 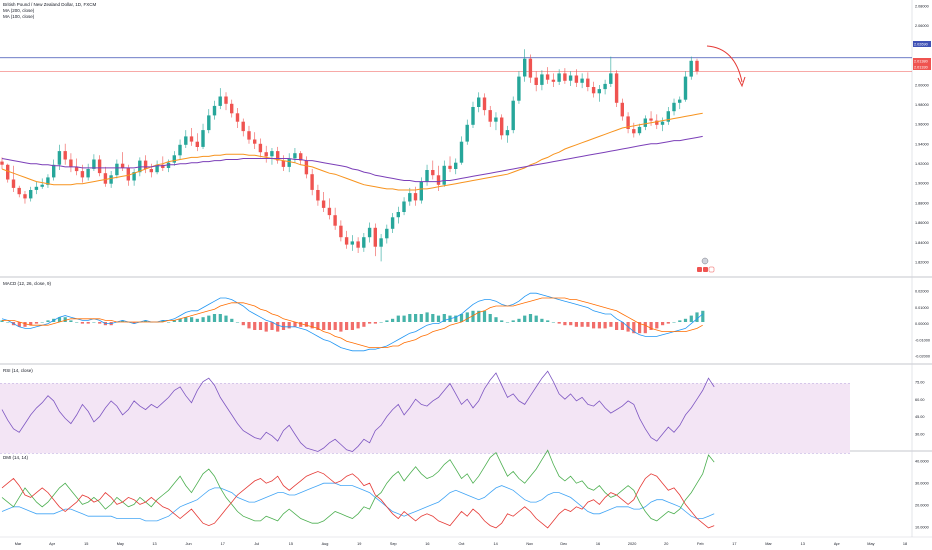 What do you see at coordinates (922, 528) in the screenshot?
I see `dmi-axis-tick: 10.0000` at bounding box center [922, 528].